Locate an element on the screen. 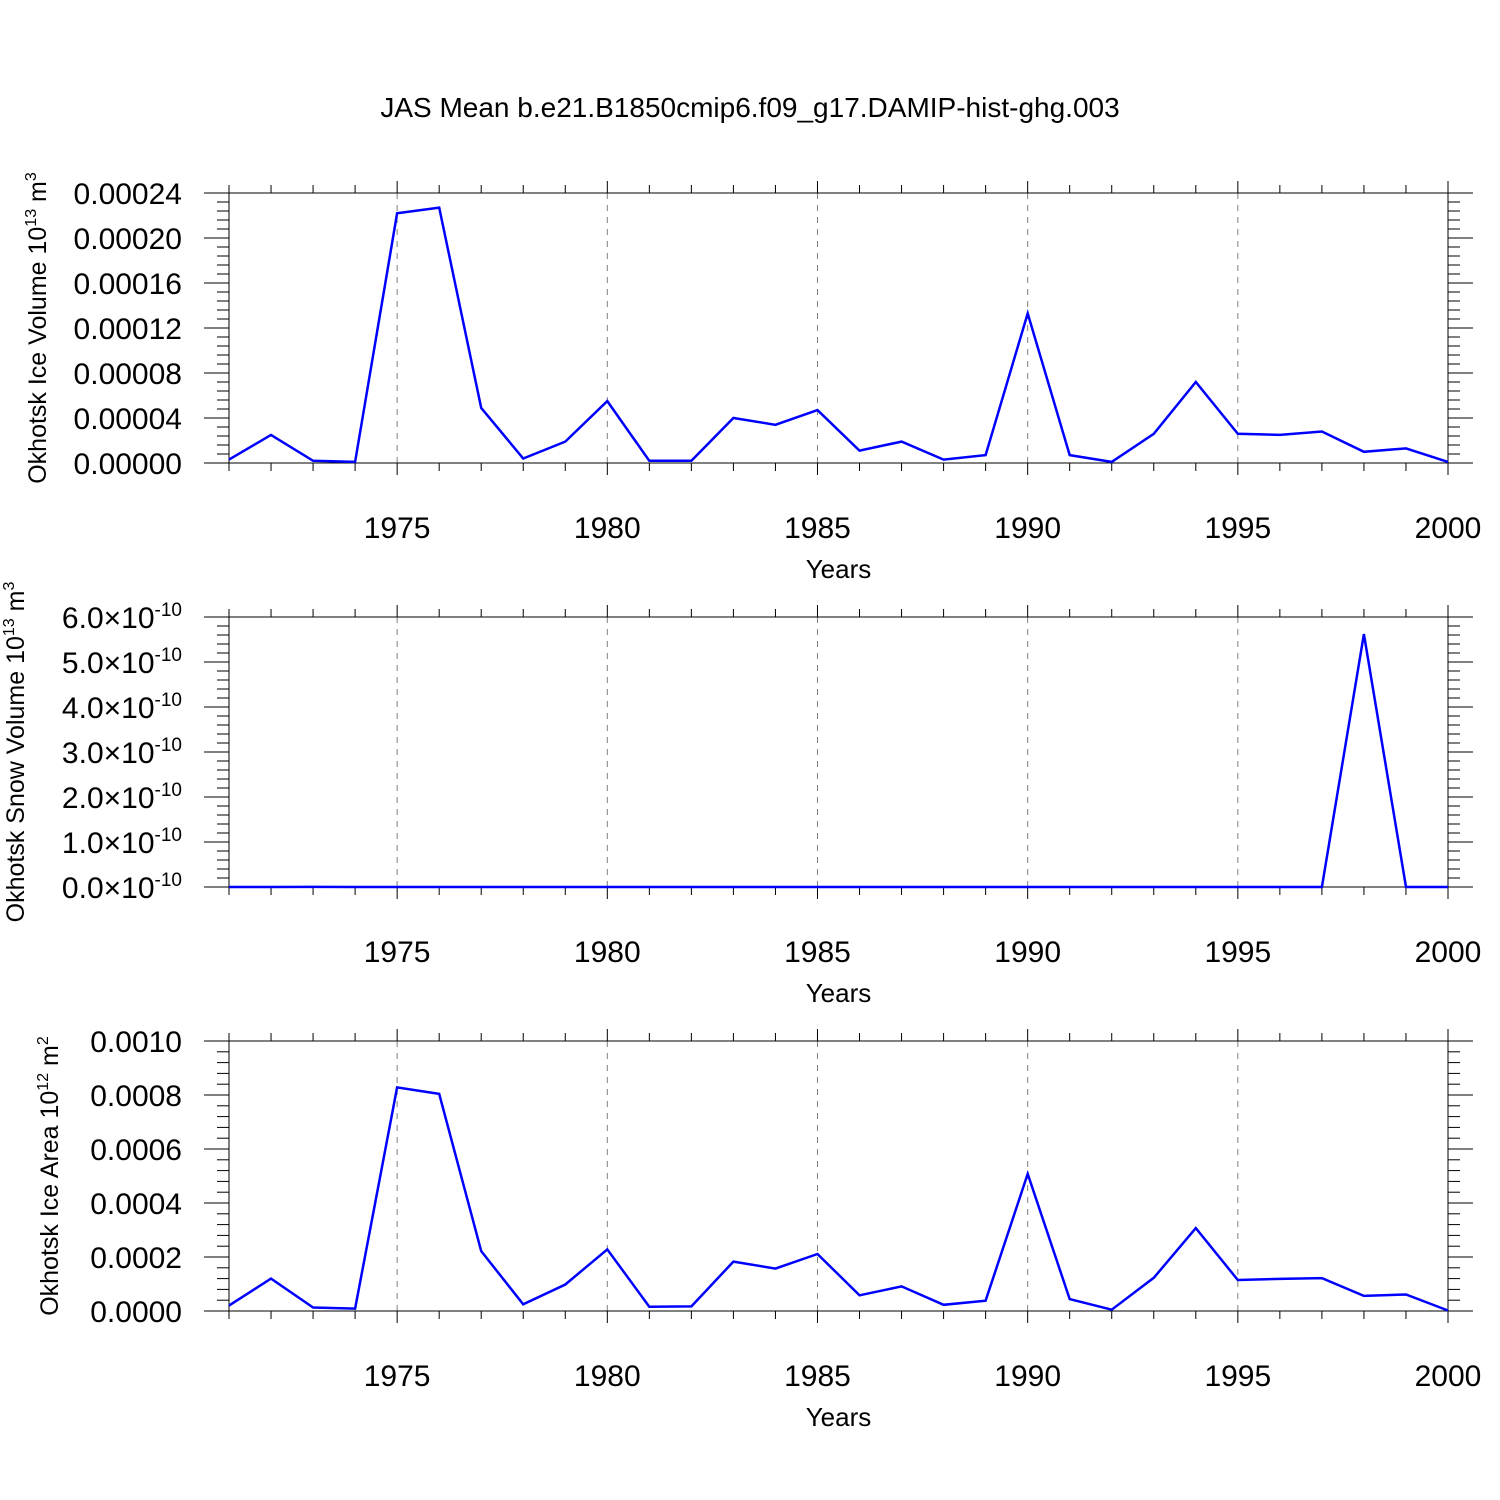 This screenshot has width=1500, height=1500. y-tick-label: 0.0000 is located at coordinates (136, 1312).